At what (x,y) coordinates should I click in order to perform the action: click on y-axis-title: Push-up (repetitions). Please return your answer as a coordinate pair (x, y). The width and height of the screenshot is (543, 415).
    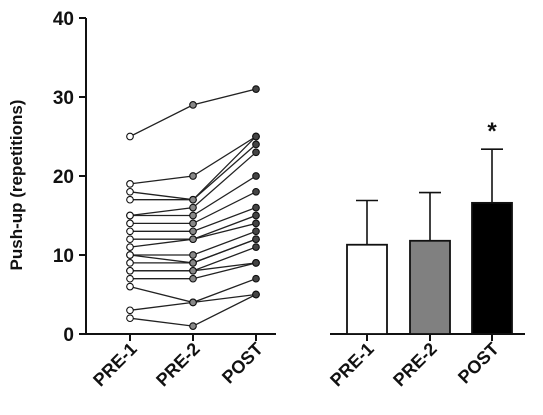
    Looking at the image, I should click on (16, 185).